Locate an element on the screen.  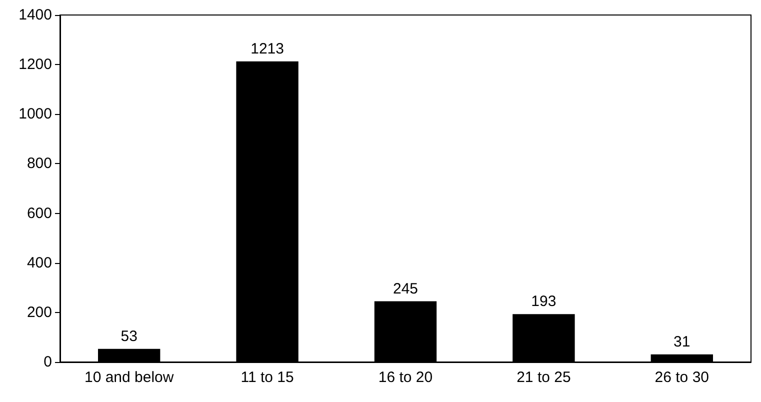
data-label: 245 is located at coordinates (405, 289).